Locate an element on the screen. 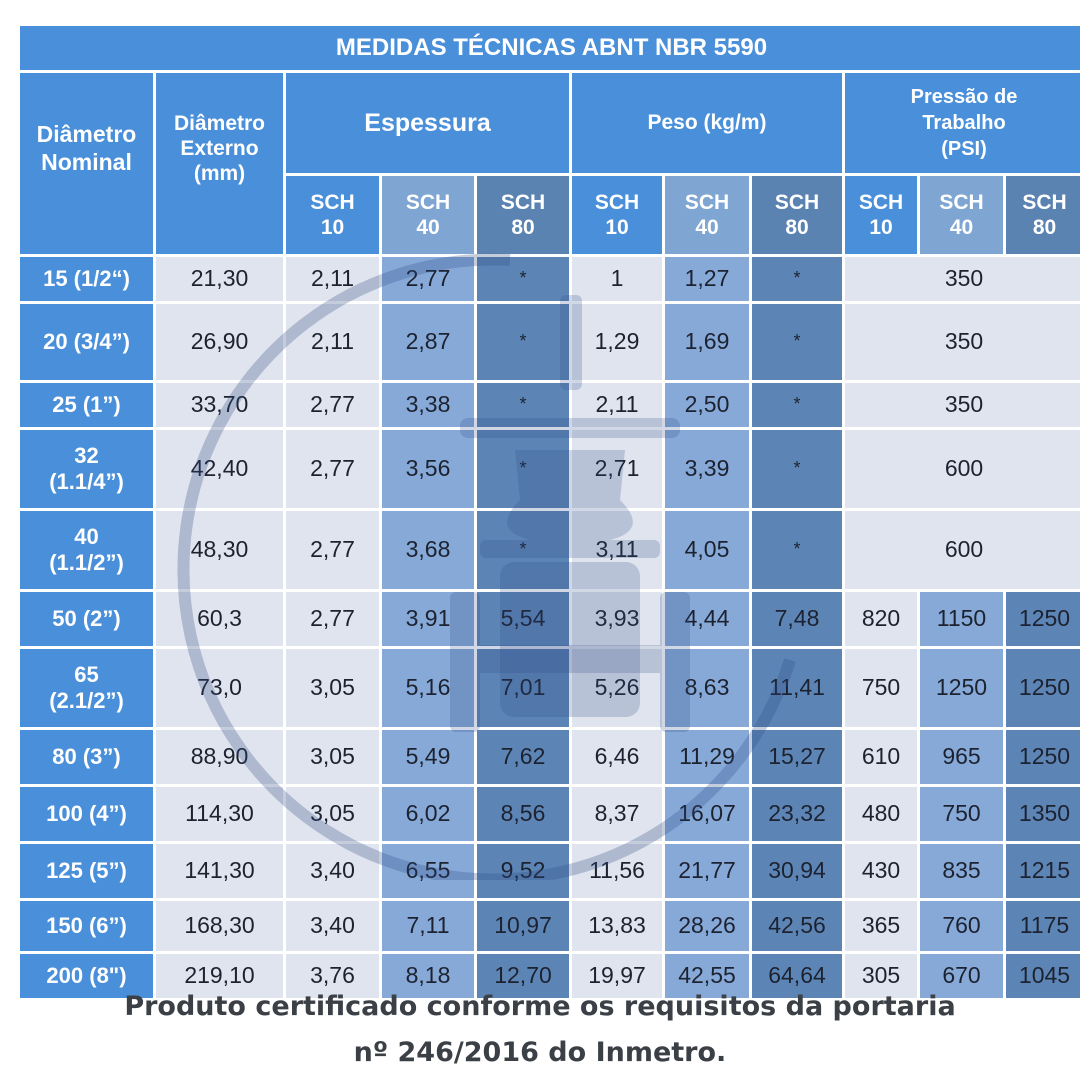 The height and width of the screenshot is (1080, 1080). row-esp40: 3,68 is located at coordinates (428, 550).